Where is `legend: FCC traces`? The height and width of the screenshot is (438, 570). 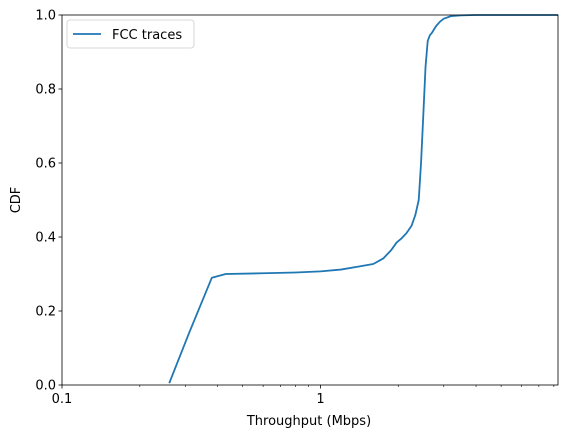 legend: FCC traces is located at coordinates (130, 34).